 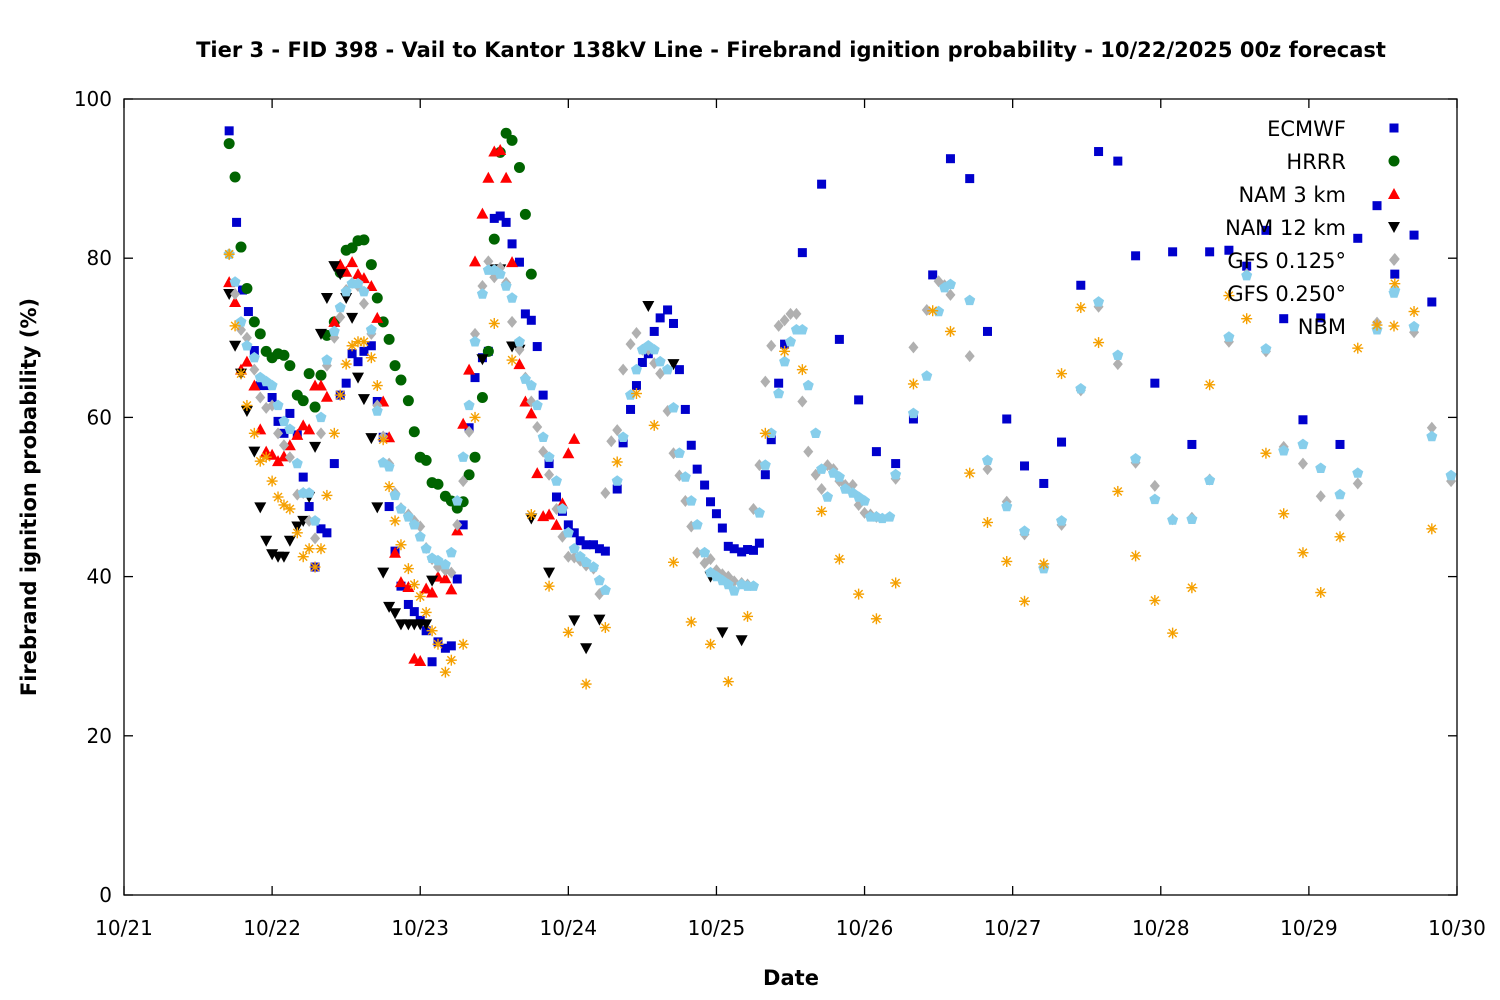 I want to click on legend-label-gfs-0-125: GFS 0.125°, so click(x=1286, y=261).